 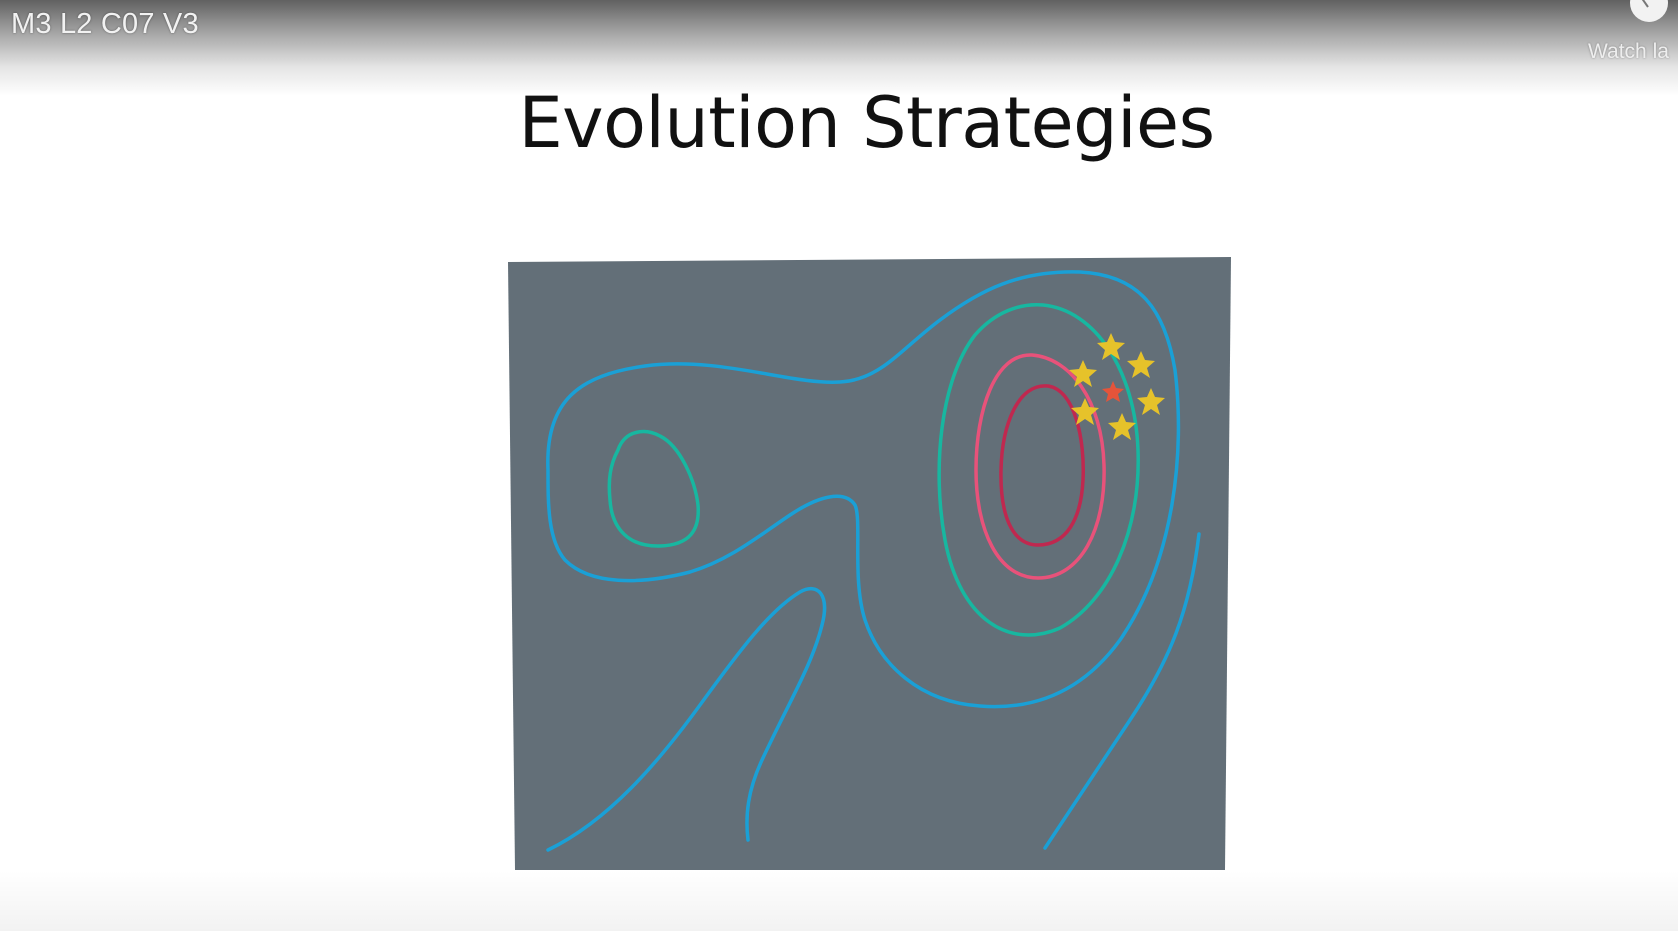 I want to click on contour-peak-middle, so click(x=1038, y=469).